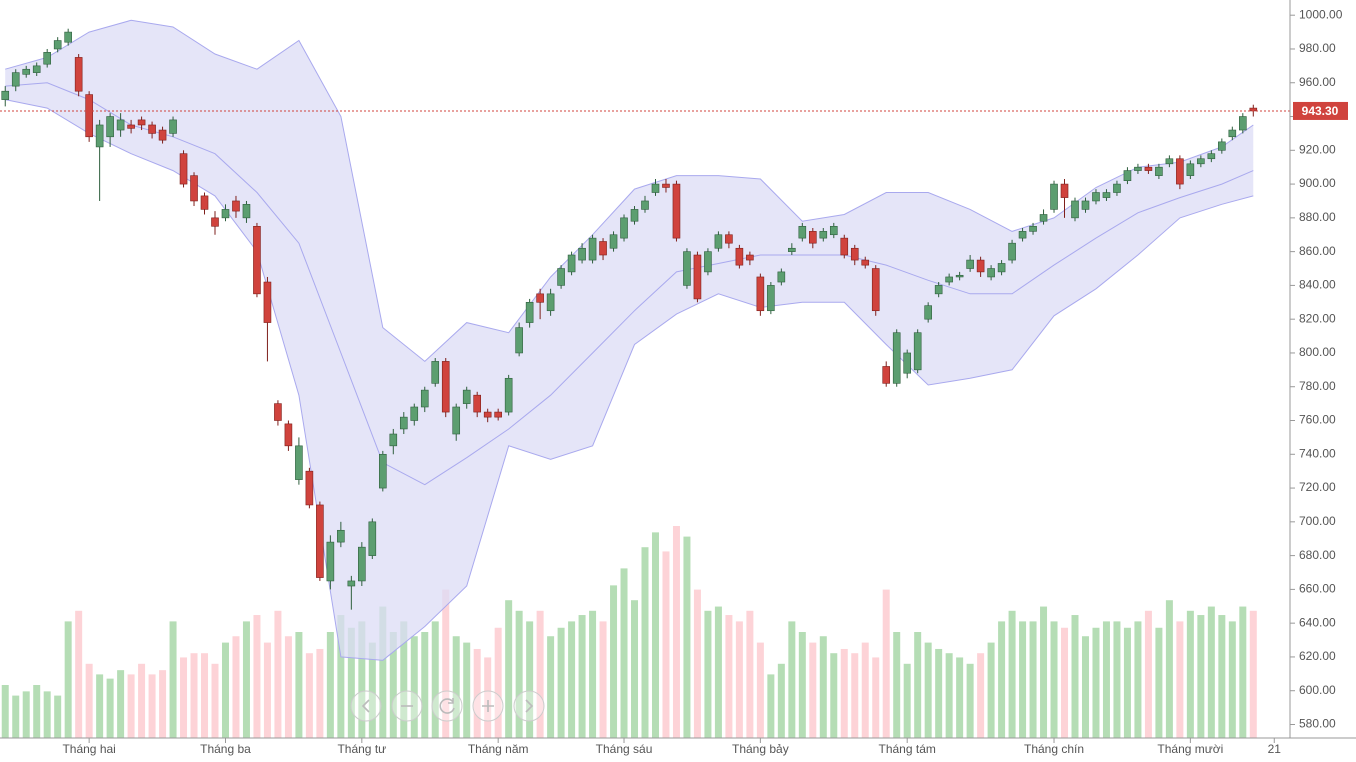  I want to click on y-tick-label: 900.00, so click(1317, 183).